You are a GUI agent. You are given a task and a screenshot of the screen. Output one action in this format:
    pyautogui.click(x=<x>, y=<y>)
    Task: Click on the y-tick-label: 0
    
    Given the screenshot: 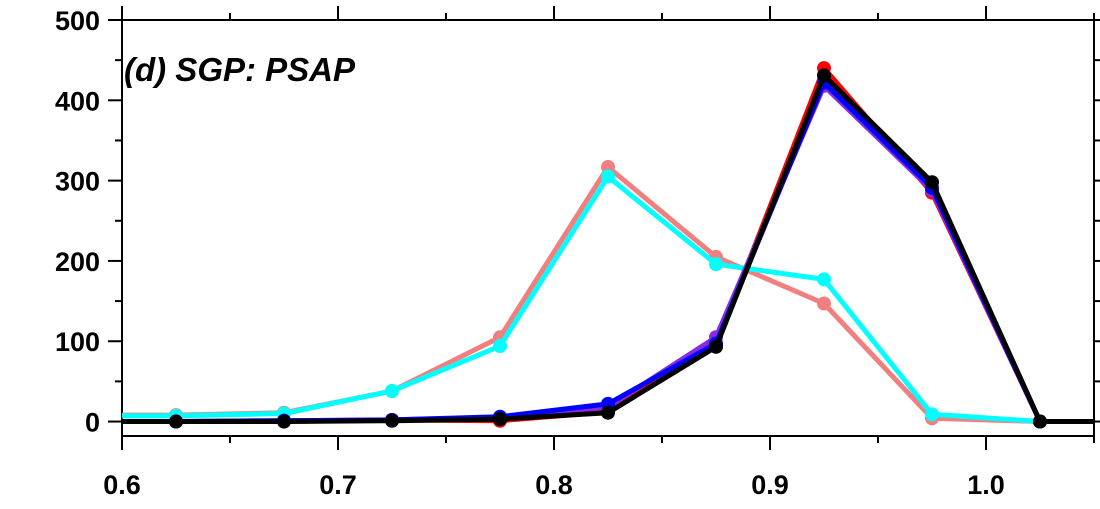 What is the action you would take?
    pyautogui.click(x=92, y=423)
    